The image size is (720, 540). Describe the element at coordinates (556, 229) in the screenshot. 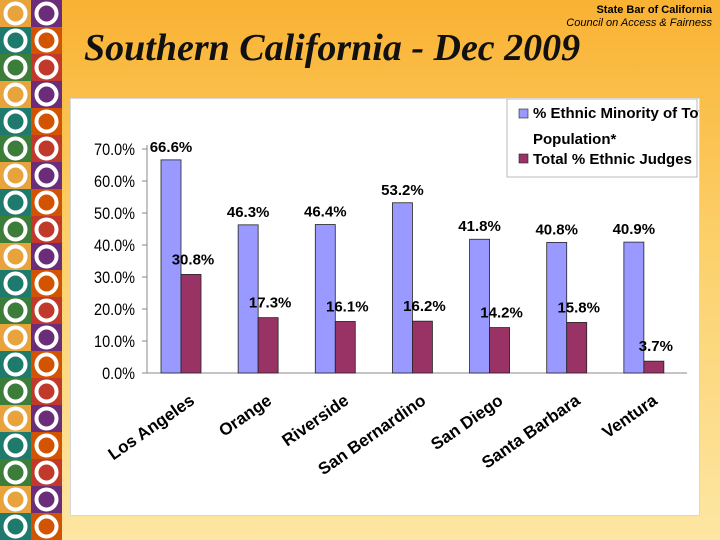

I see `data-label: 40.8%` at that location.